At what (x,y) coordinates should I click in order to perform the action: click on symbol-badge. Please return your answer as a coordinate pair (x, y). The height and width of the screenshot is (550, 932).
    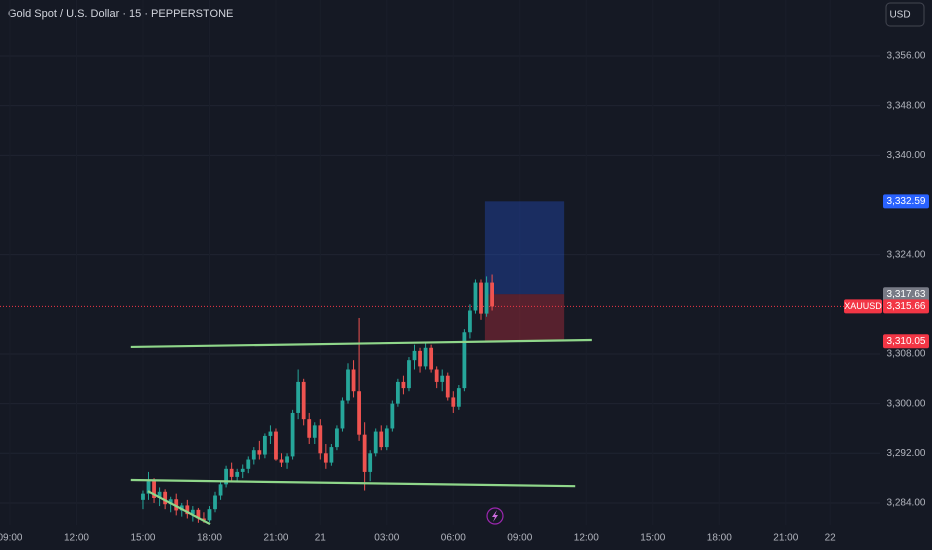
    Looking at the image, I should click on (863, 306).